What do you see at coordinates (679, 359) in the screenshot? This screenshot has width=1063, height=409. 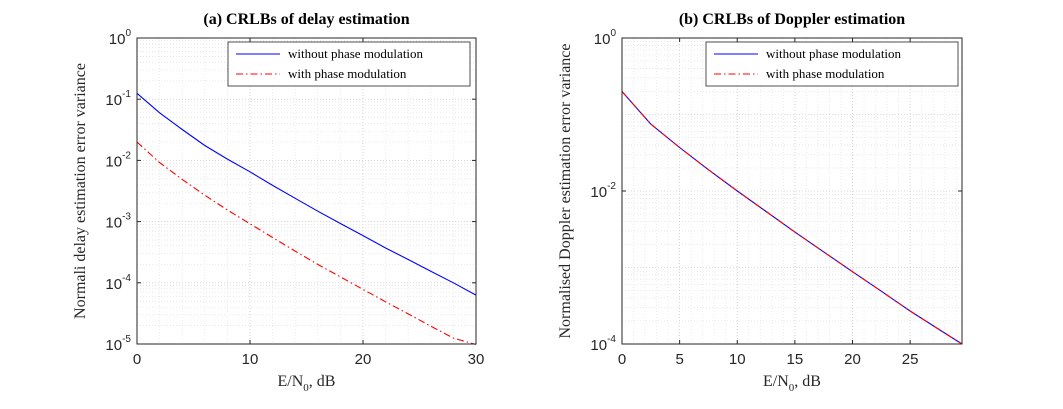 I see `x-tick-label: 5` at bounding box center [679, 359].